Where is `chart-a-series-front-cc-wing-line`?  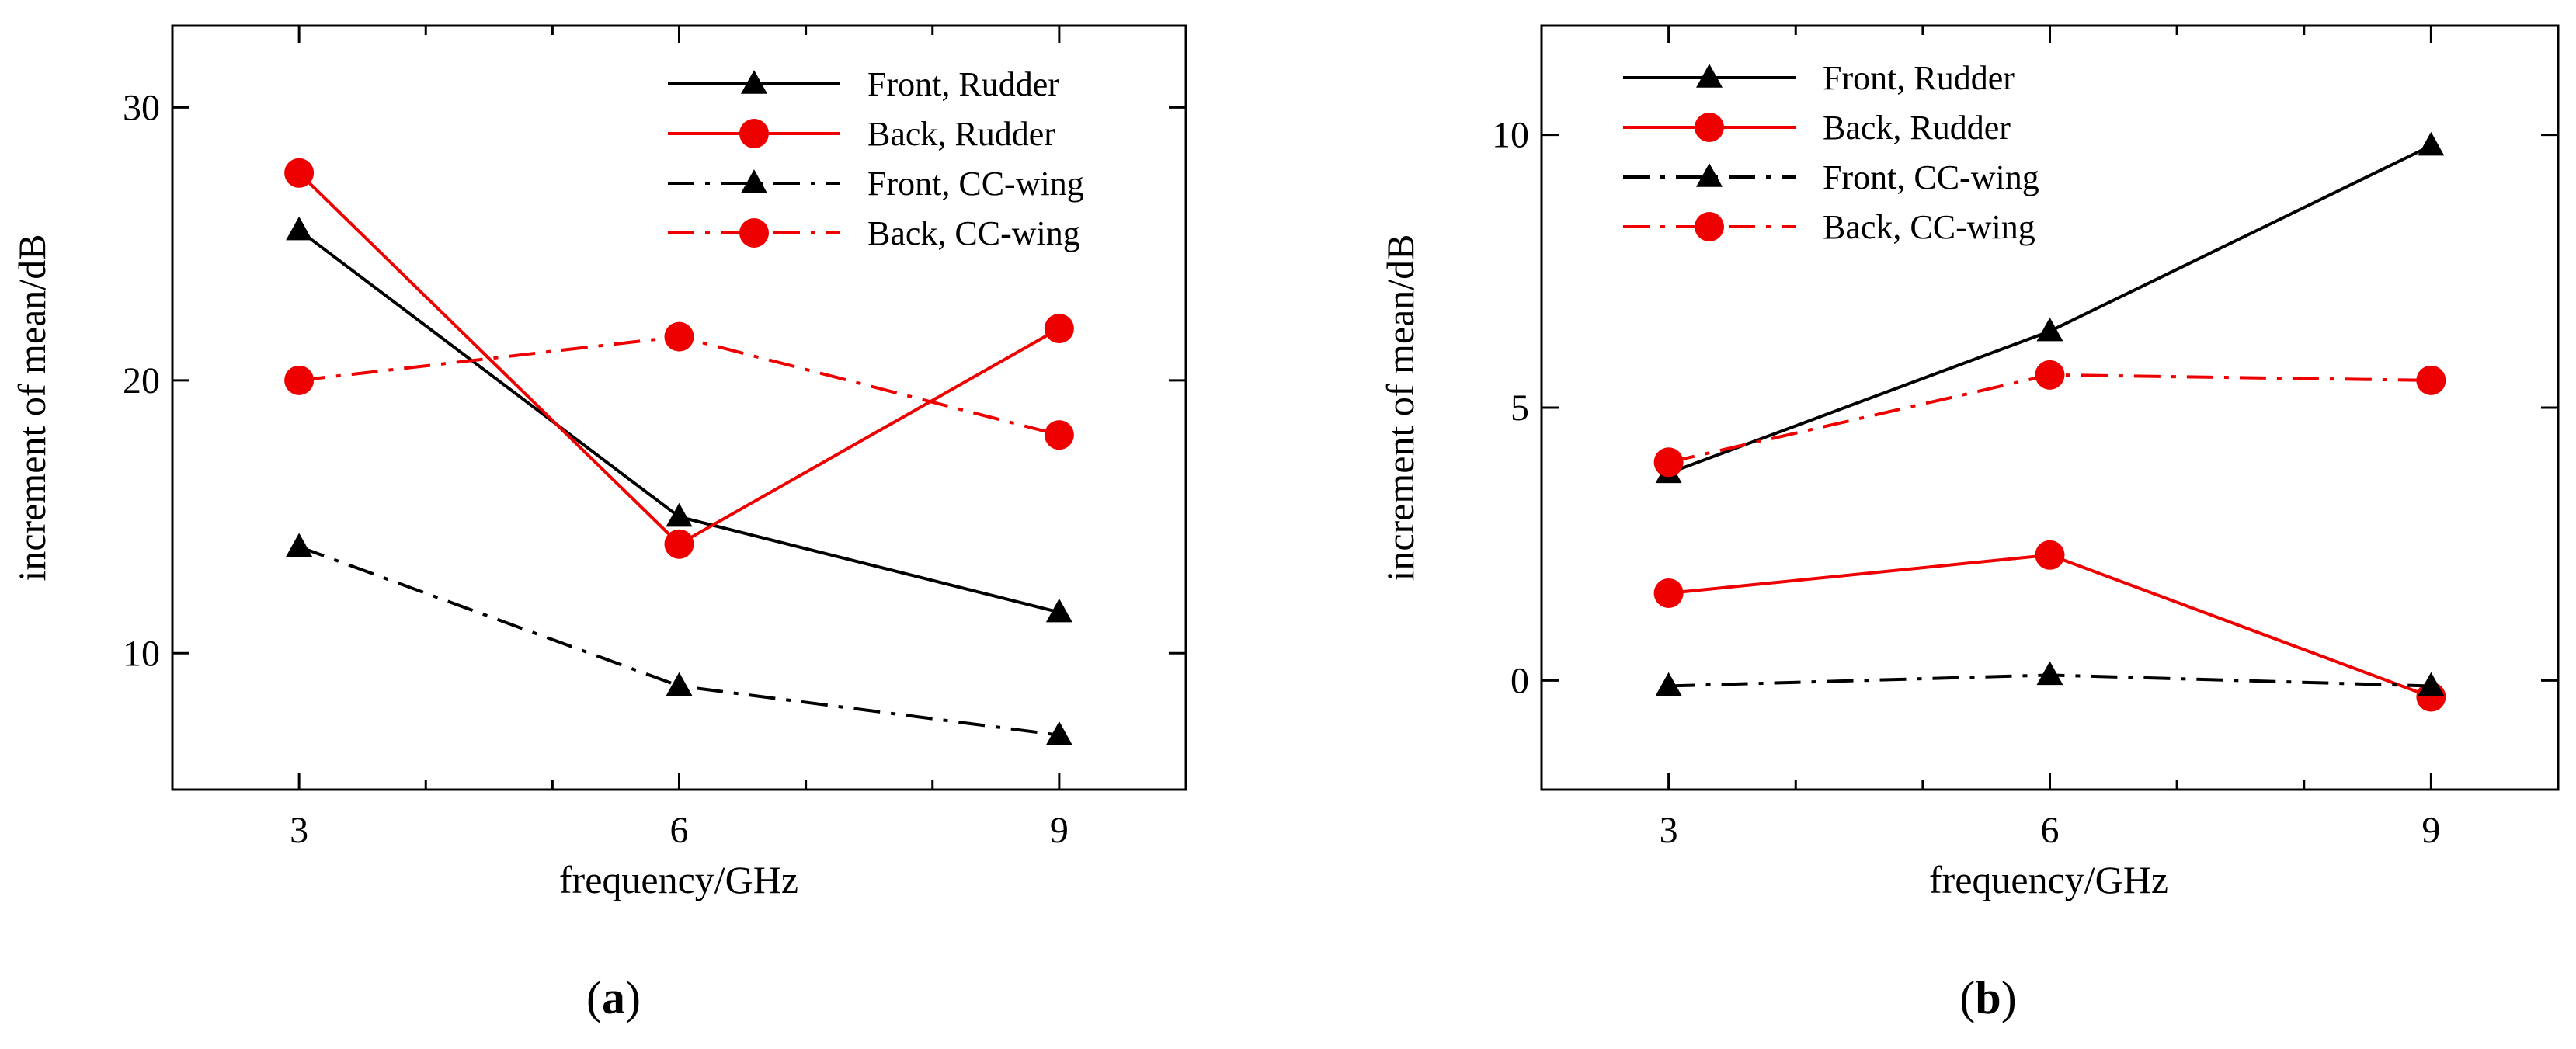 chart-a-series-front-cc-wing-line is located at coordinates (679, 641).